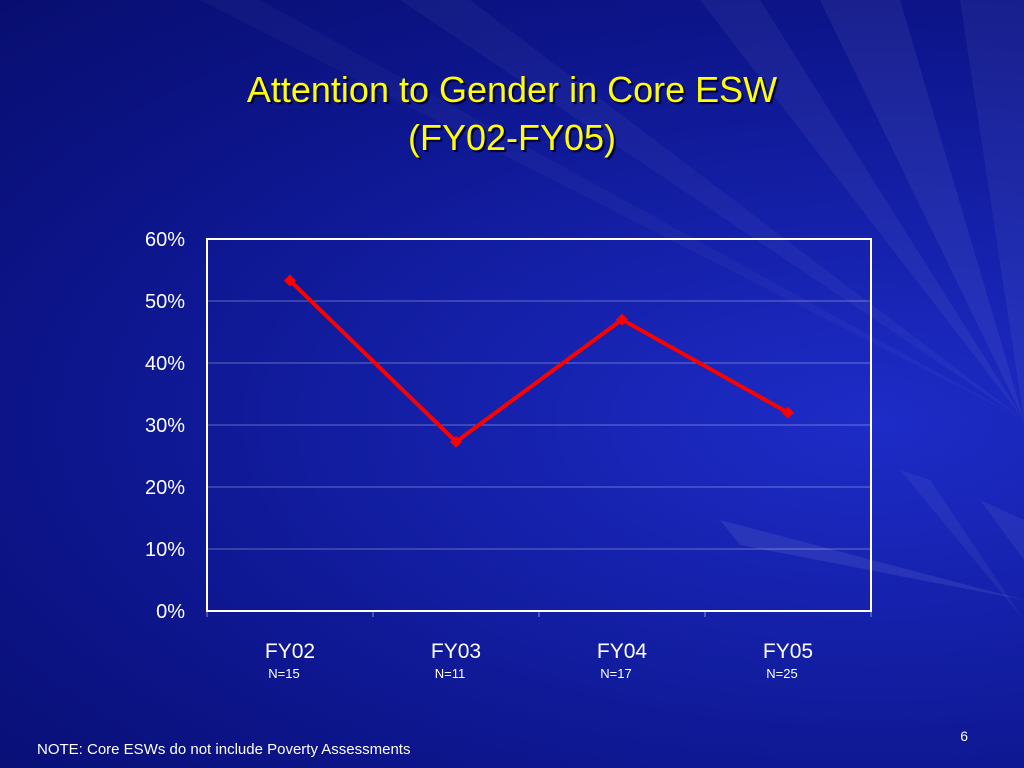 Image resolution: width=1024 pixels, height=768 pixels. What do you see at coordinates (788, 651) in the screenshot?
I see `x-category-label: FY05` at bounding box center [788, 651].